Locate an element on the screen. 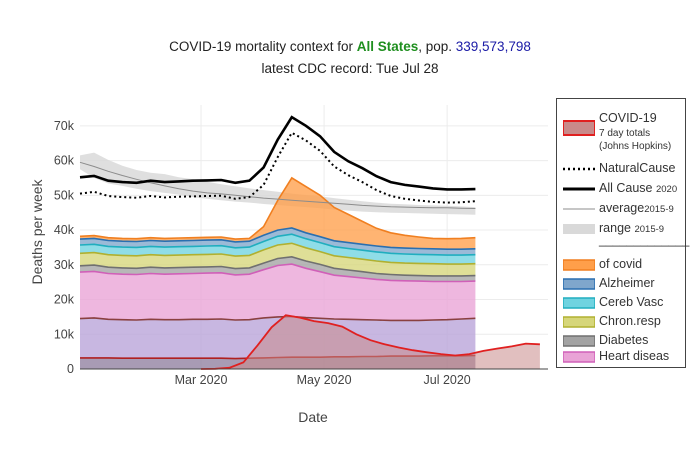 The width and height of the screenshot is (700, 450). chart-subtitle: latest CDC record: Tue Jul 28 is located at coordinates (350, 68).